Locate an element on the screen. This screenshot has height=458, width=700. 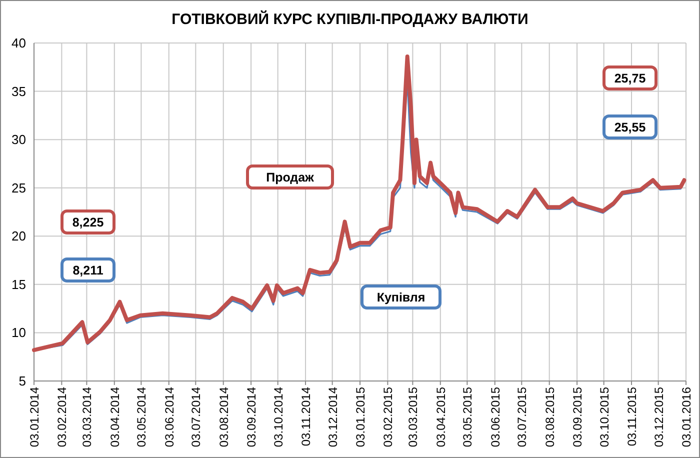
x-tick-label: 03.12.2015 is located at coordinates (659, 417).